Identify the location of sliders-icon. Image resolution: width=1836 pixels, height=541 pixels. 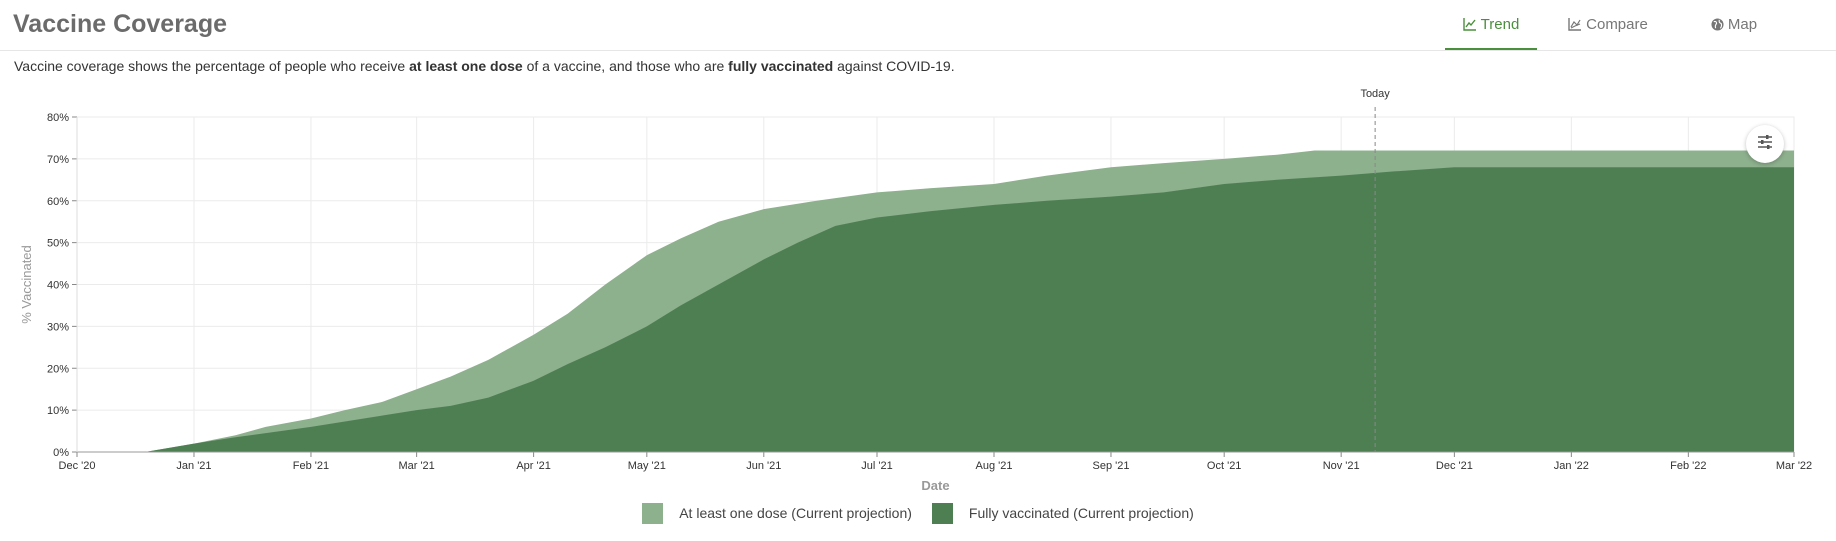
(1765, 144).